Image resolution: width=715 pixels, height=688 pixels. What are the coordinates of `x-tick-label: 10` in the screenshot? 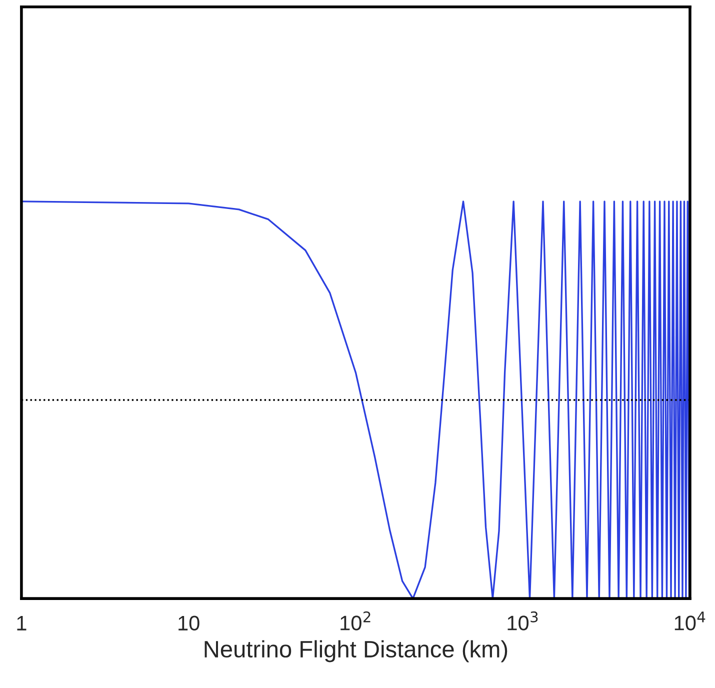 It's located at (189, 623).